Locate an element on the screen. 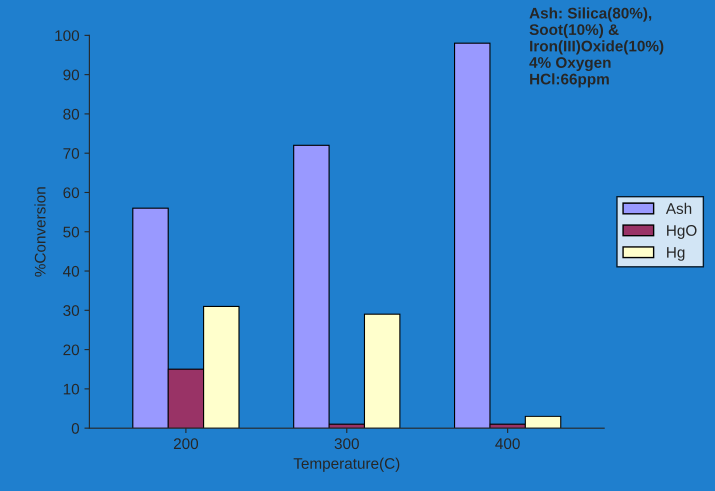 This screenshot has width=715, height=491. y-tick-label: 80 is located at coordinates (71, 114).